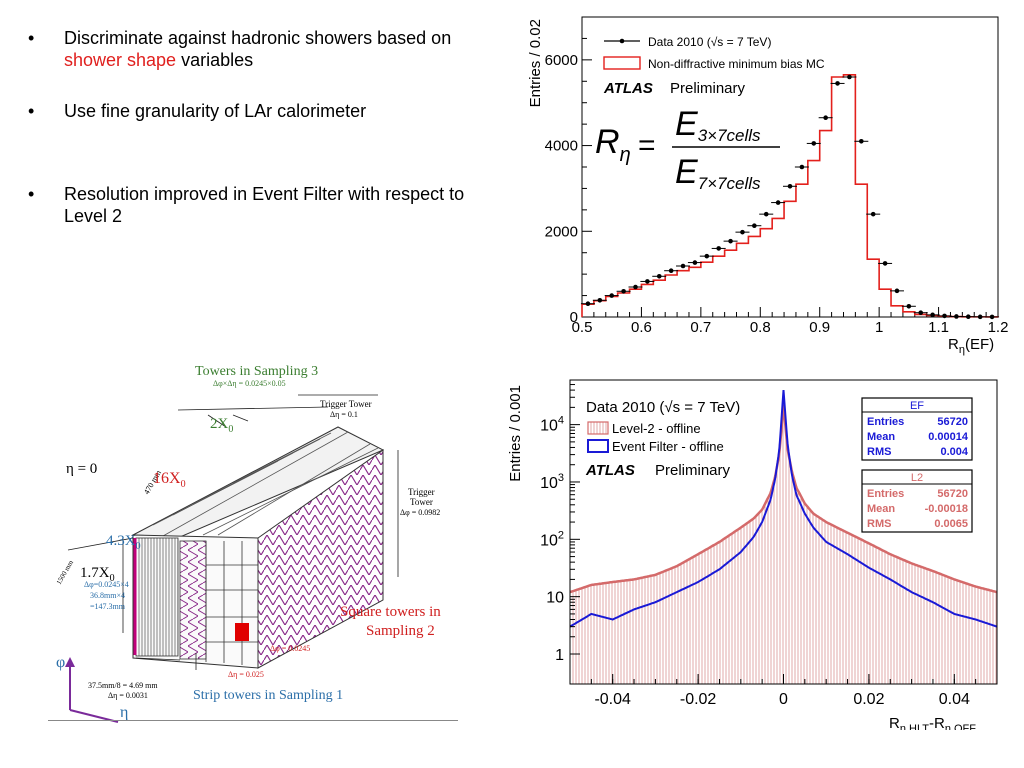 This screenshot has height=768, width=1024. I want to click on strip-section, so click(157, 597).